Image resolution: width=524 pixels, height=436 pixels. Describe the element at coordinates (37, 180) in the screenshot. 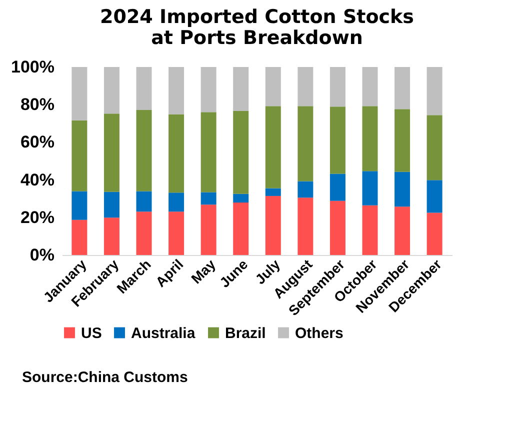

I see `y-tick-label: 40%` at that location.